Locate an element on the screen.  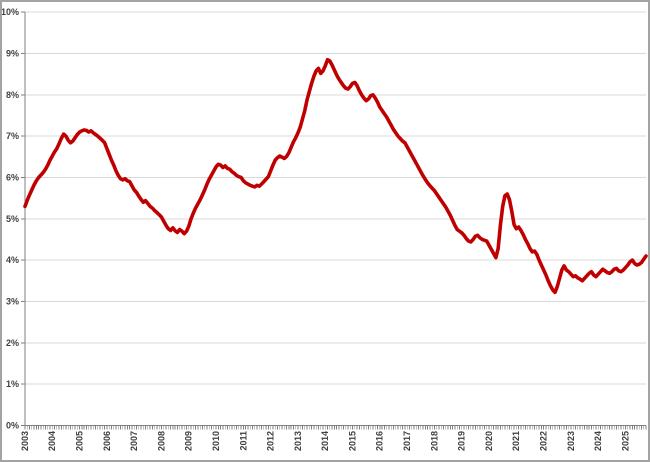
x-axis-label: 2025 is located at coordinates (625, 441).